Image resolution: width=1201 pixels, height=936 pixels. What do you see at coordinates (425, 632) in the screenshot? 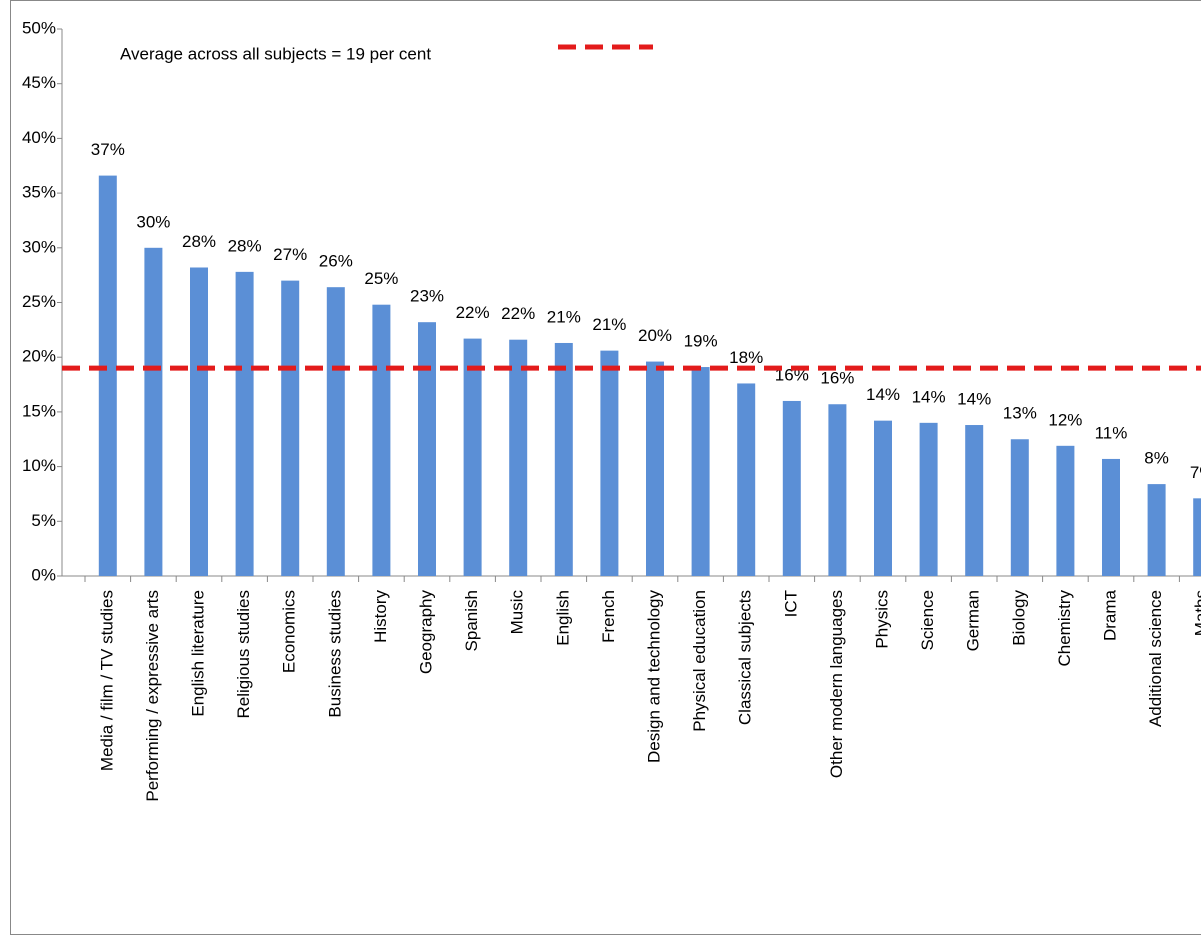
I see `x-tick-label: Geography` at bounding box center [425, 632].